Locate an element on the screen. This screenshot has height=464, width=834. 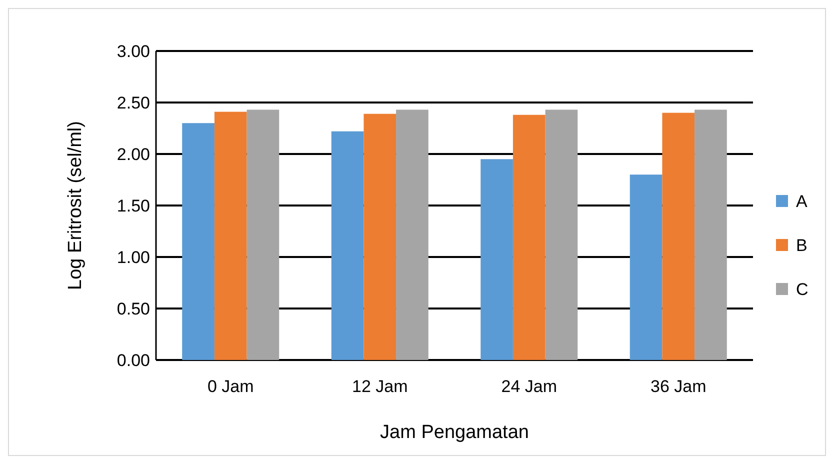
x-tick-label: 12 Jam is located at coordinates (380, 386).